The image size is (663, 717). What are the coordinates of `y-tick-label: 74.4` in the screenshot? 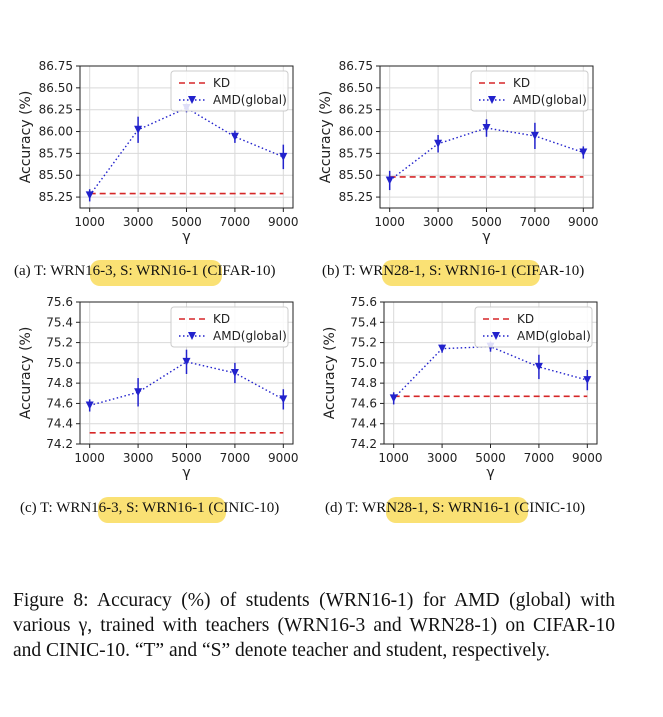 It's located at (363, 424).